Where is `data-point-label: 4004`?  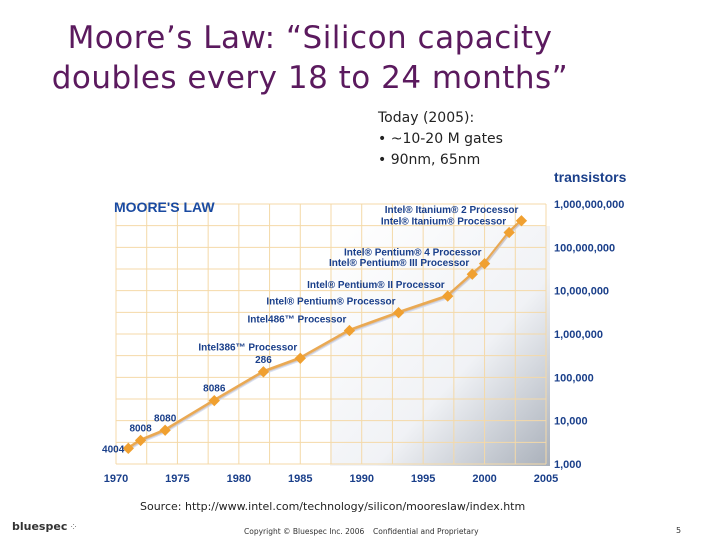
data-point-label: 4004 is located at coordinates (113, 449).